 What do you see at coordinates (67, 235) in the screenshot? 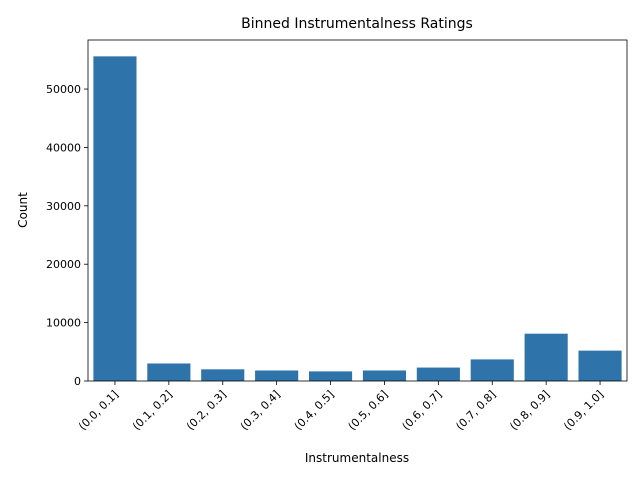
I see `y-axis: 0 10000 20000 30000 40000 50000` at bounding box center [67, 235].